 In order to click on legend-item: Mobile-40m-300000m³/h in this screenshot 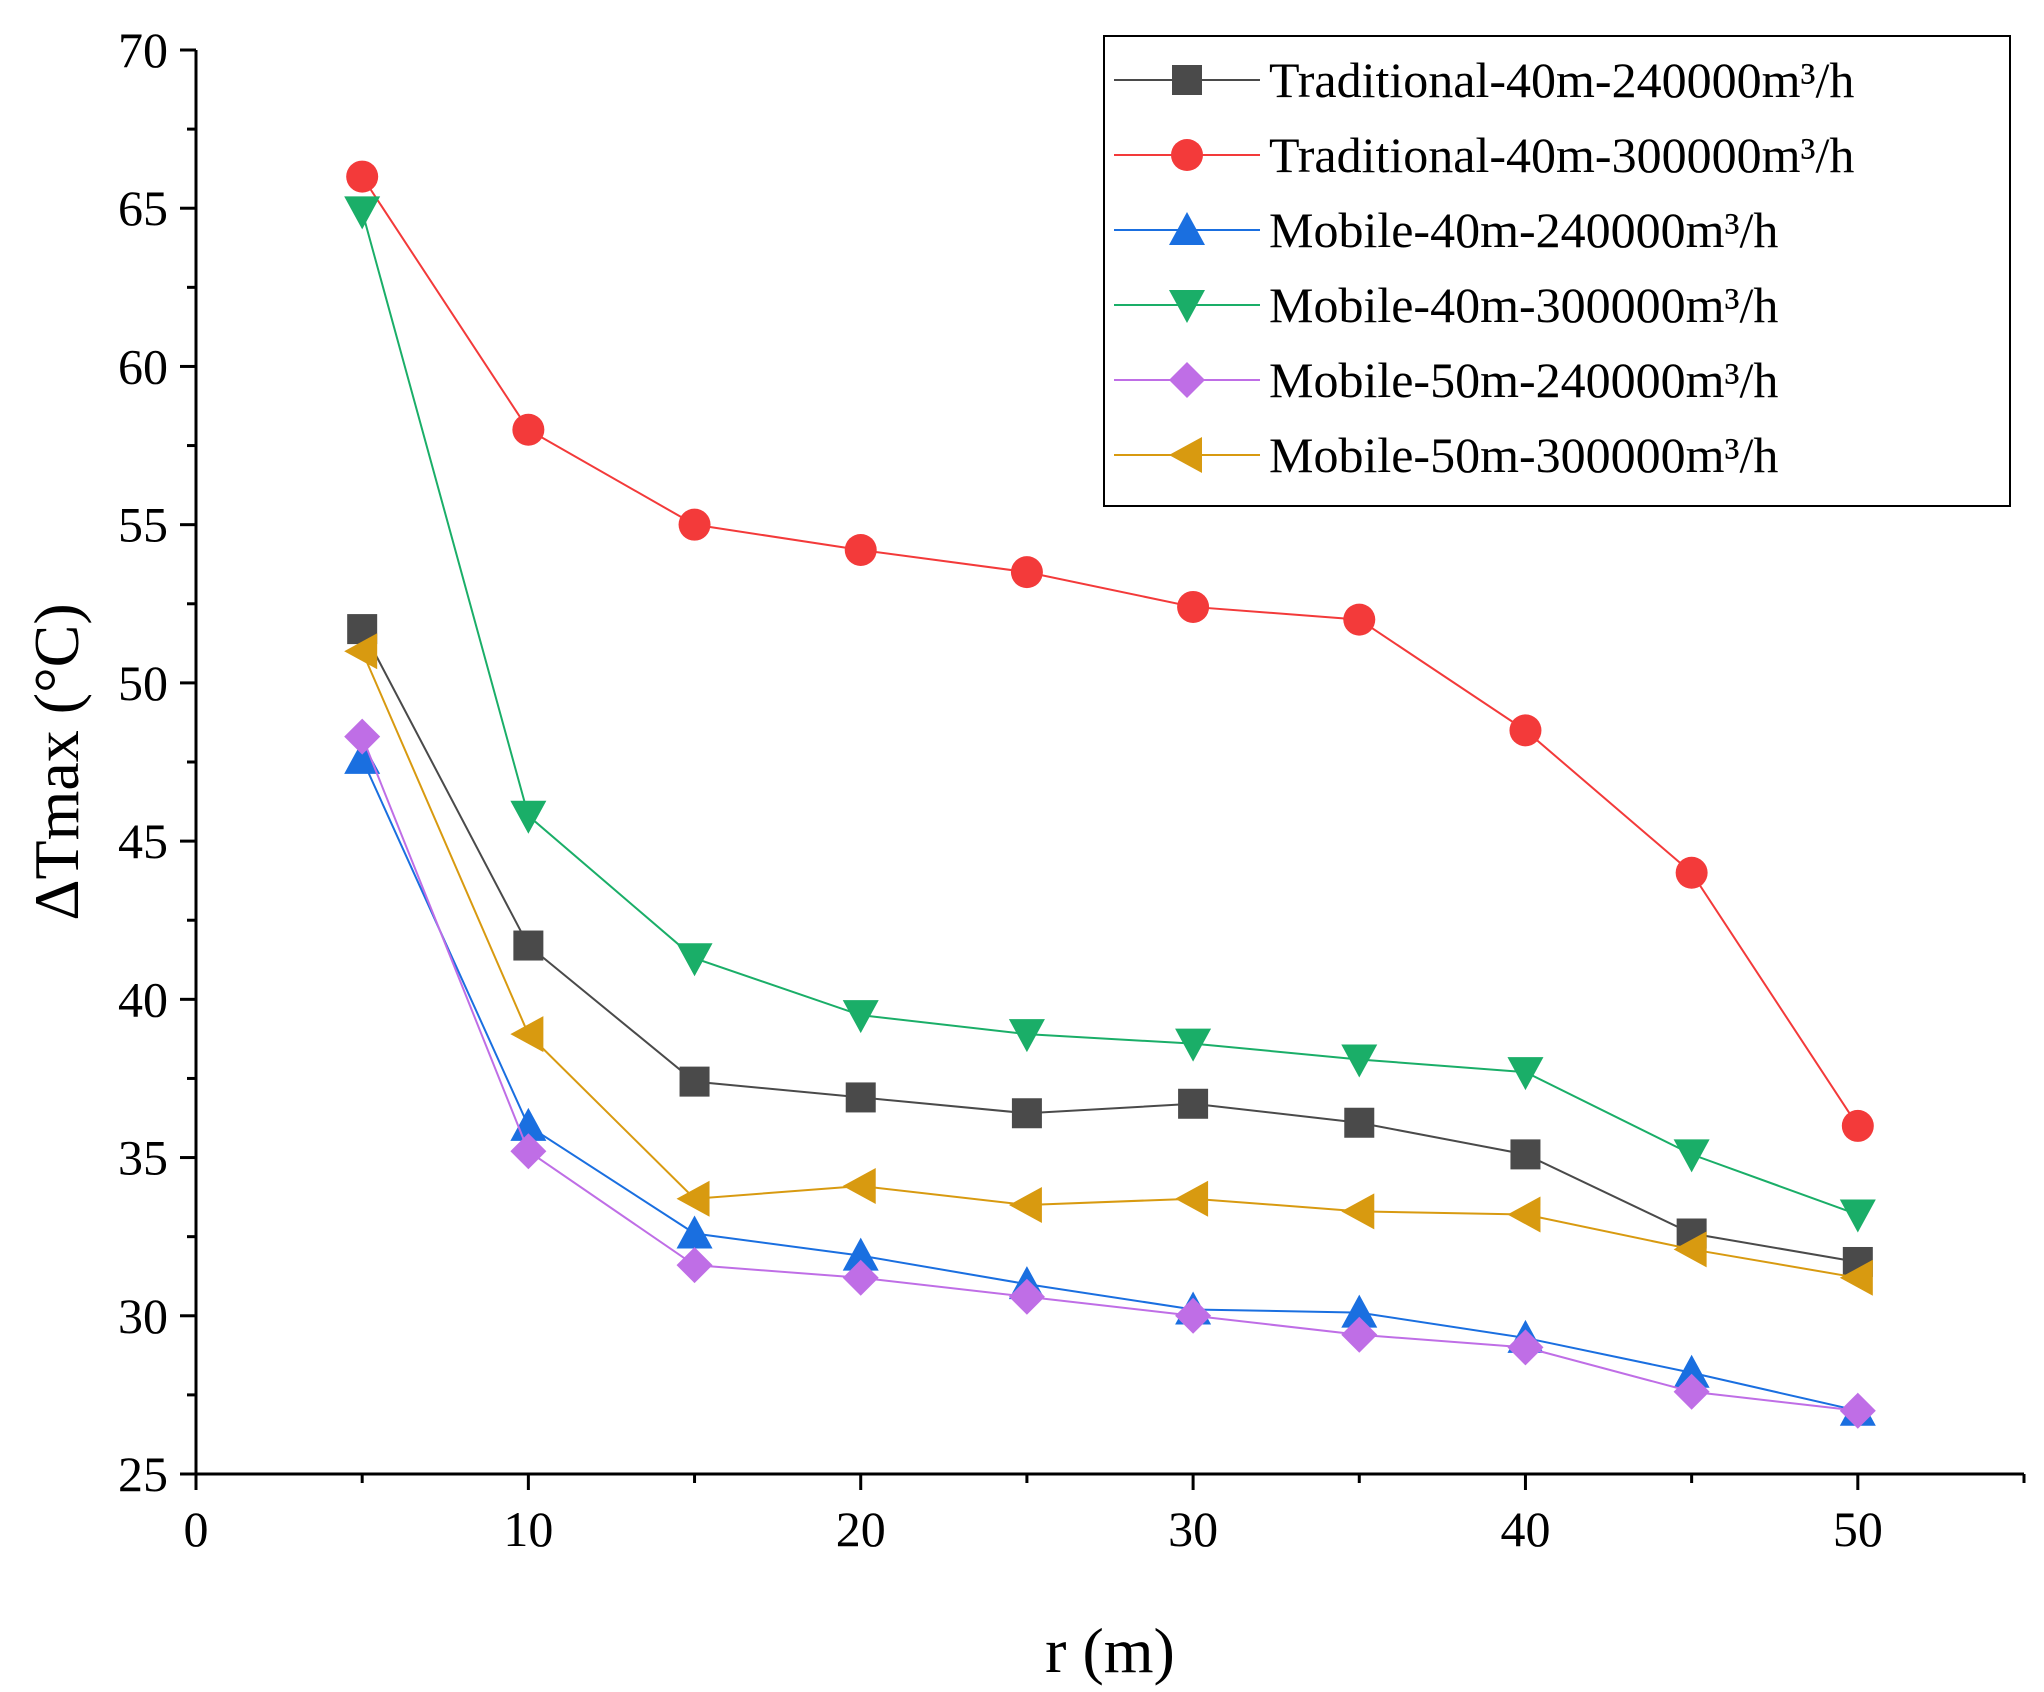, I will do `click(1446, 305)`.